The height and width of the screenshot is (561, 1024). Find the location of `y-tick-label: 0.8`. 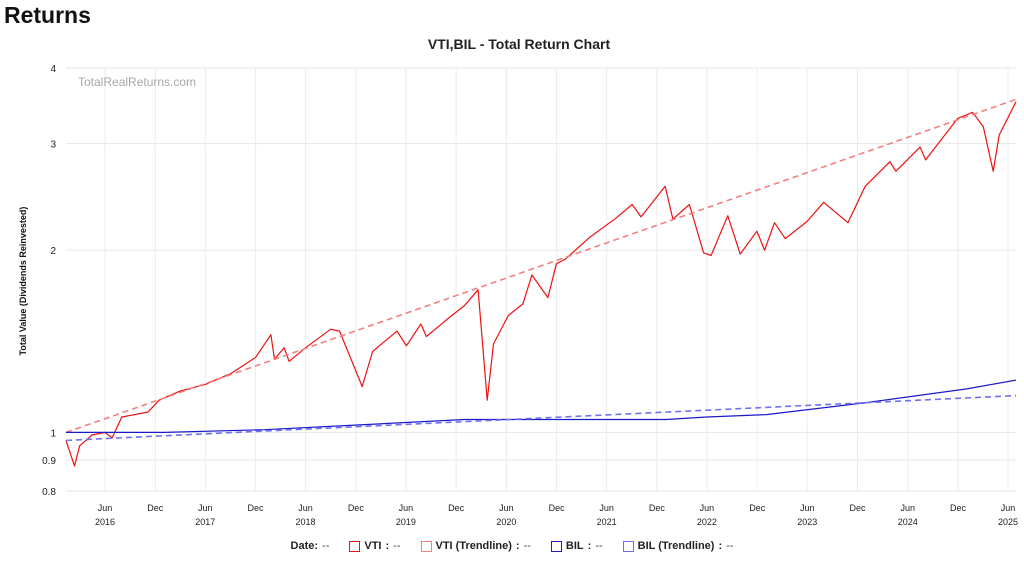

y-tick-label: 0.8 is located at coordinates (49, 492).